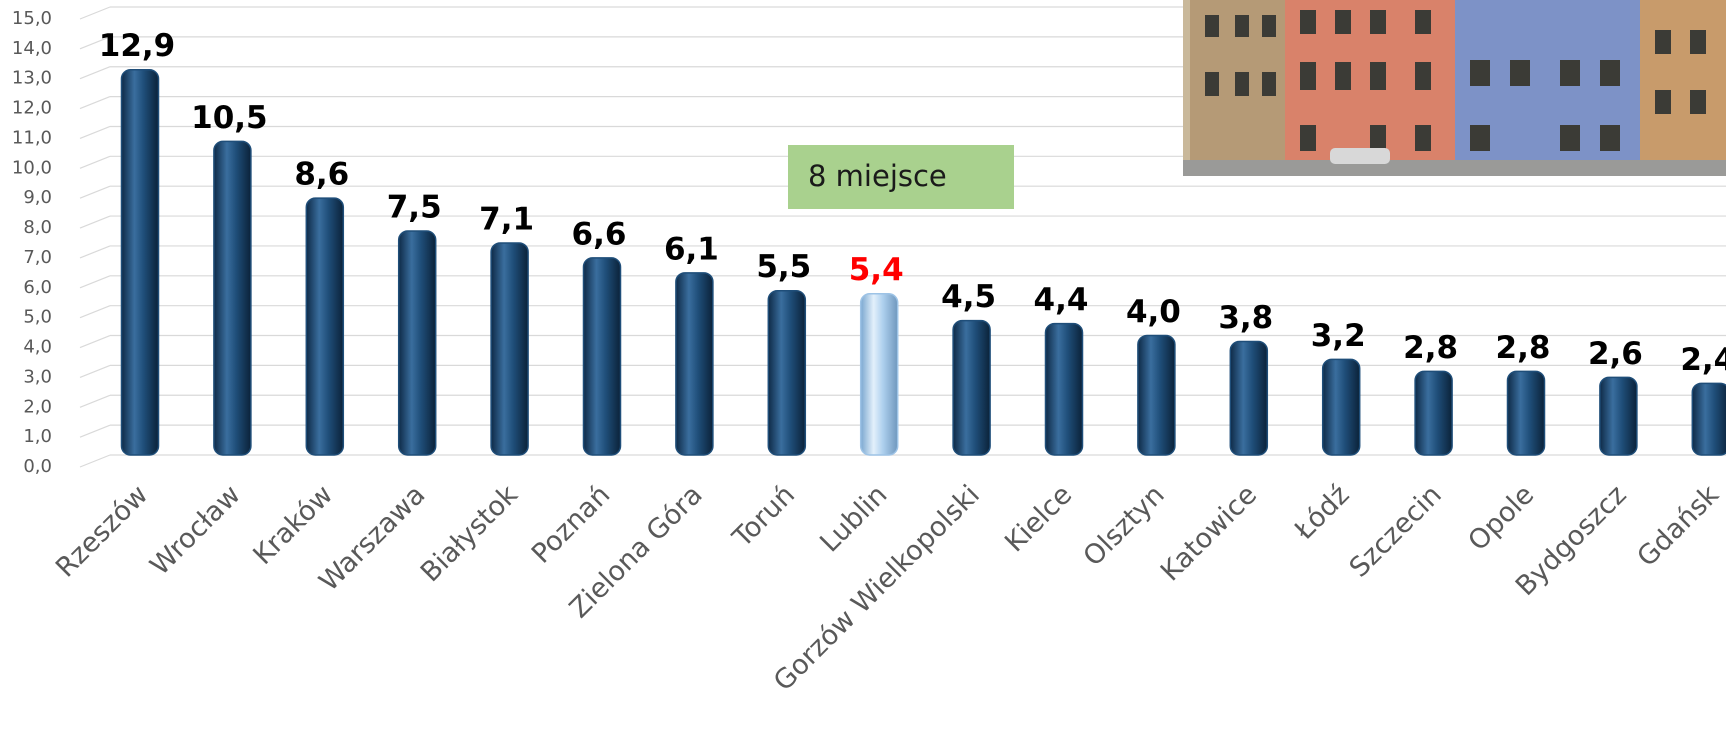 The height and width of the screenshot is (740, 1726). Describe the element at coordinates (1454, 88) in the screenshot. I see `photo` at that location.